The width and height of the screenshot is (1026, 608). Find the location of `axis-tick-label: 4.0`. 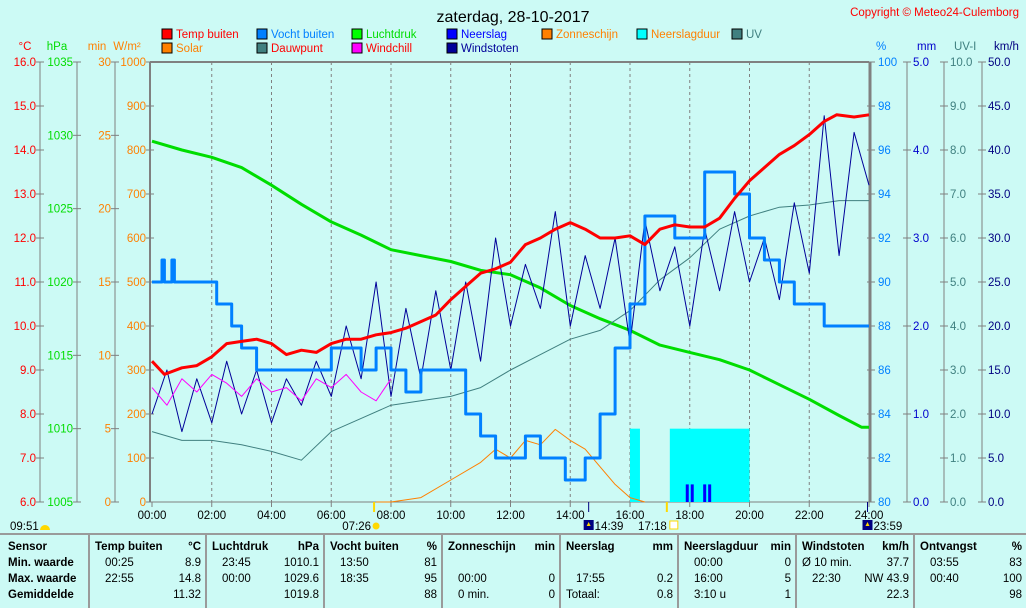

axis-tick-label: 4.0 is located at coordinates (958, 327).